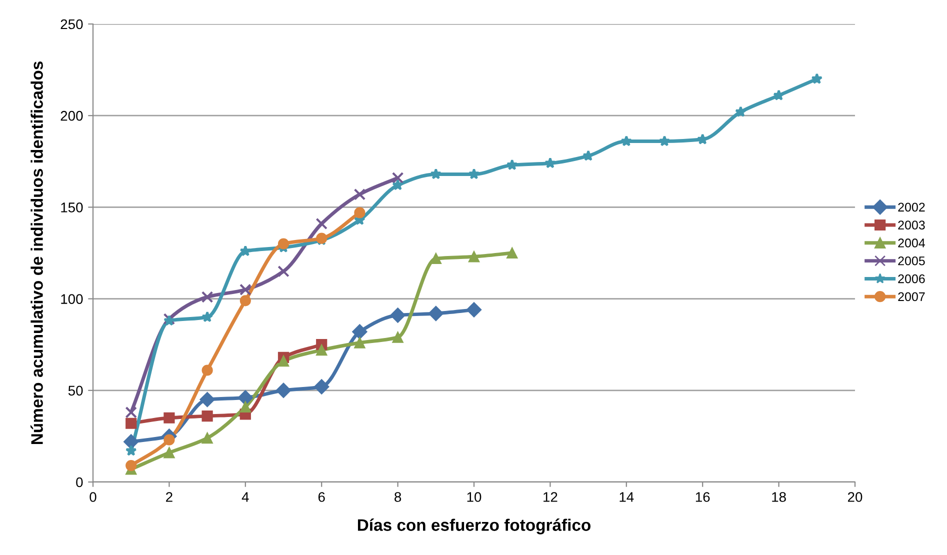 This screenshot has height=555, width=947. What do you see at coordinates (911, 243) in the screenshot?
I see `legend-label: 2004` at bounding box center [911, 243].